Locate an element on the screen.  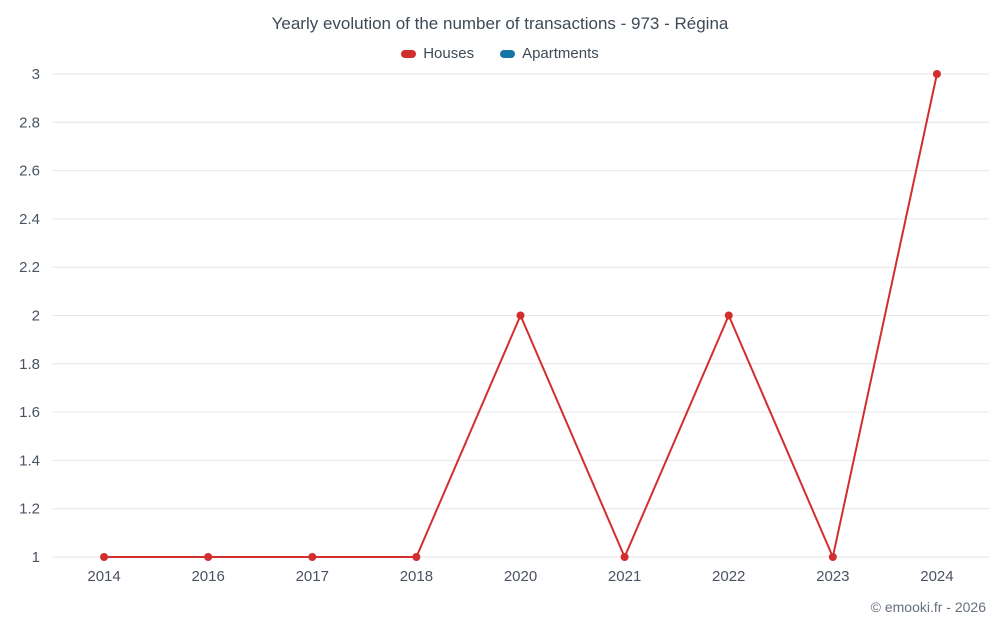
y-tick-label: 1.4 is located at coordinates (29, 460).